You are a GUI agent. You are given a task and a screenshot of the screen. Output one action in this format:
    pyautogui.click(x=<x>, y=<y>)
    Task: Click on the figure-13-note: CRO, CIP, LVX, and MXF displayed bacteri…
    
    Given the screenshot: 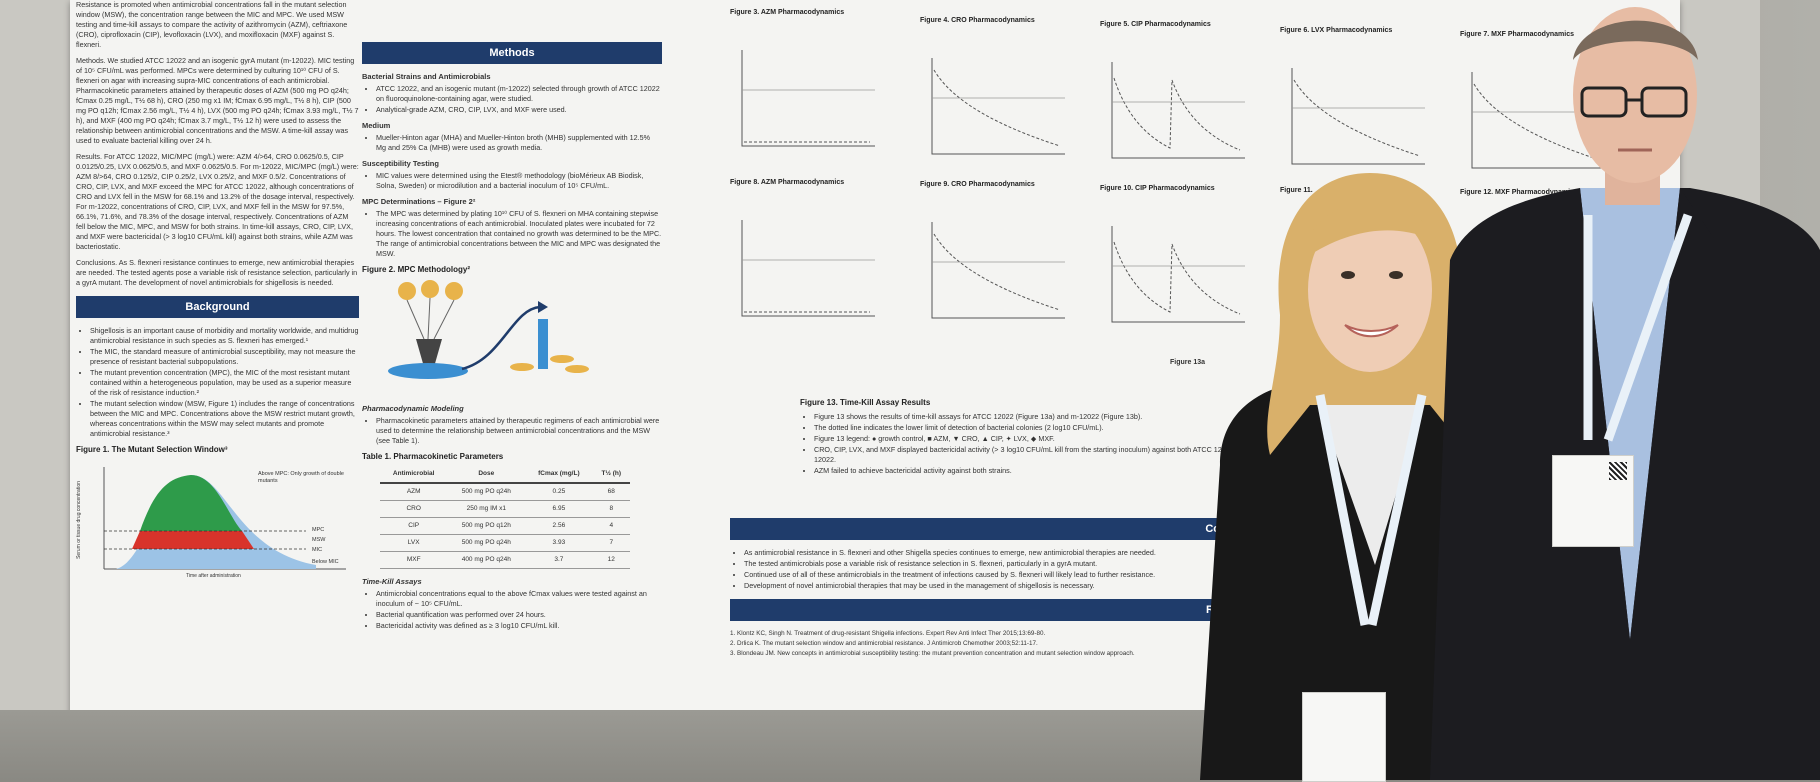 What is the action you would take?
    pyautogui.click(x=1037, y=455)
    